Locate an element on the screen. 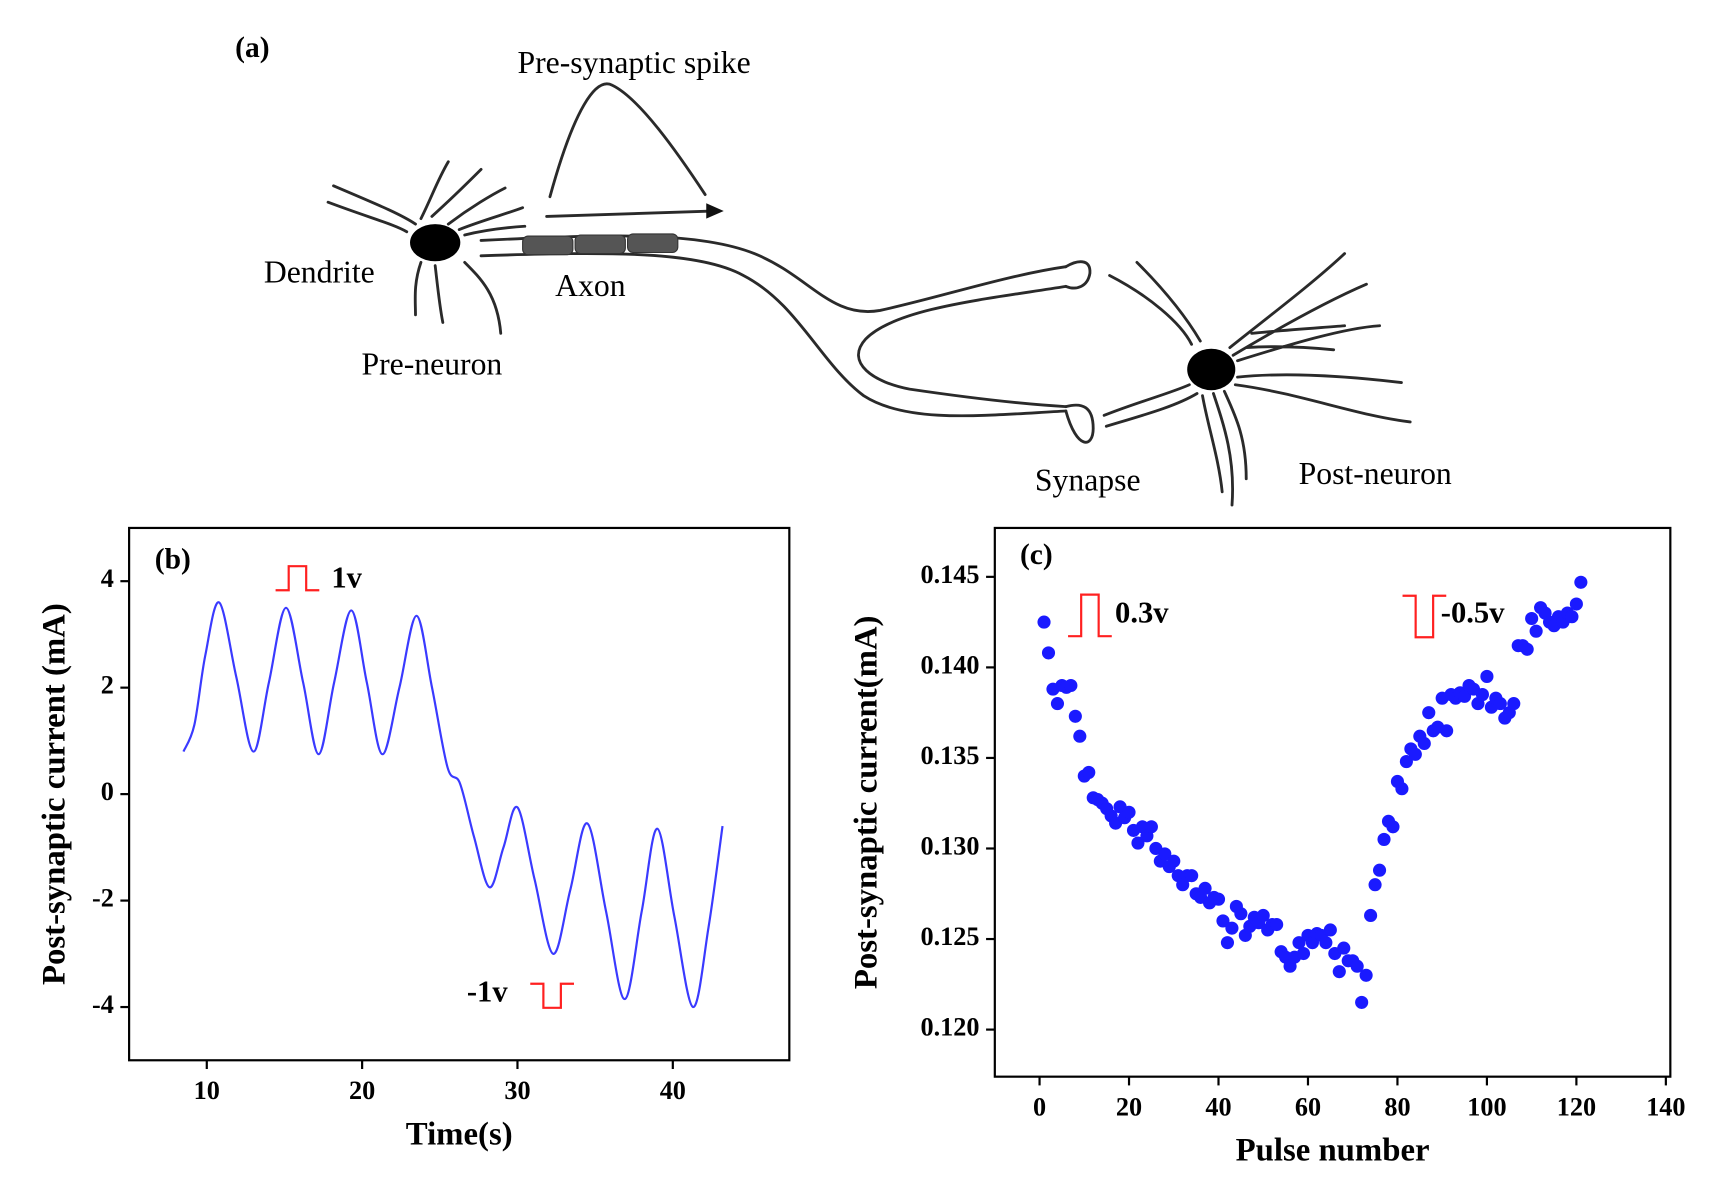  pre-dendrites is located at coordinates (426, 247).